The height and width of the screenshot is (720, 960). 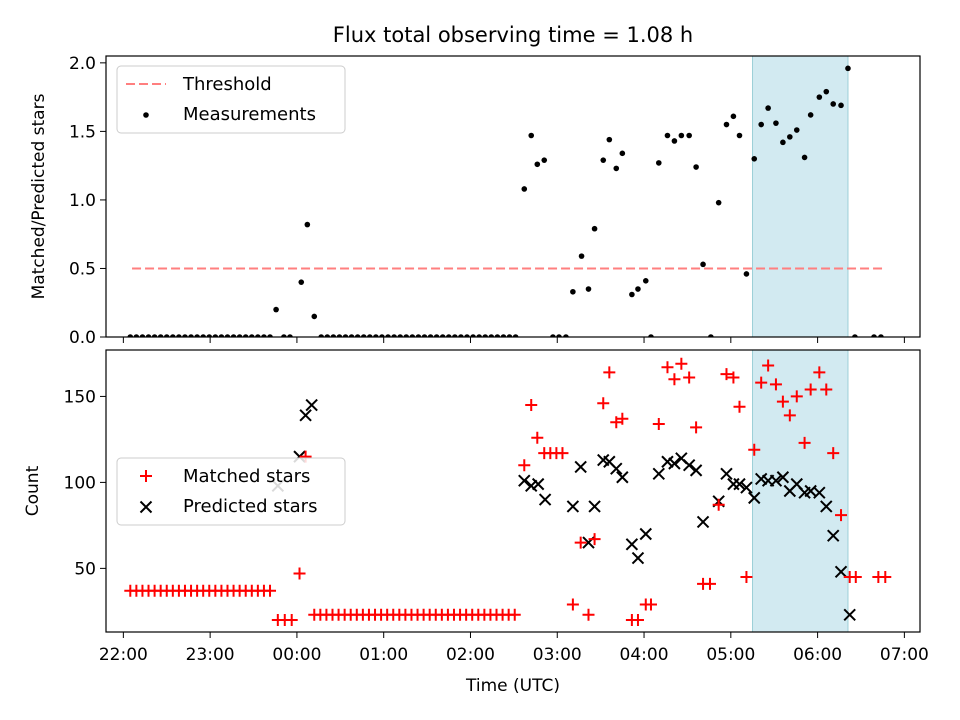 I want to click on x-tick-label: 00:00, so click(x=296, y=655).